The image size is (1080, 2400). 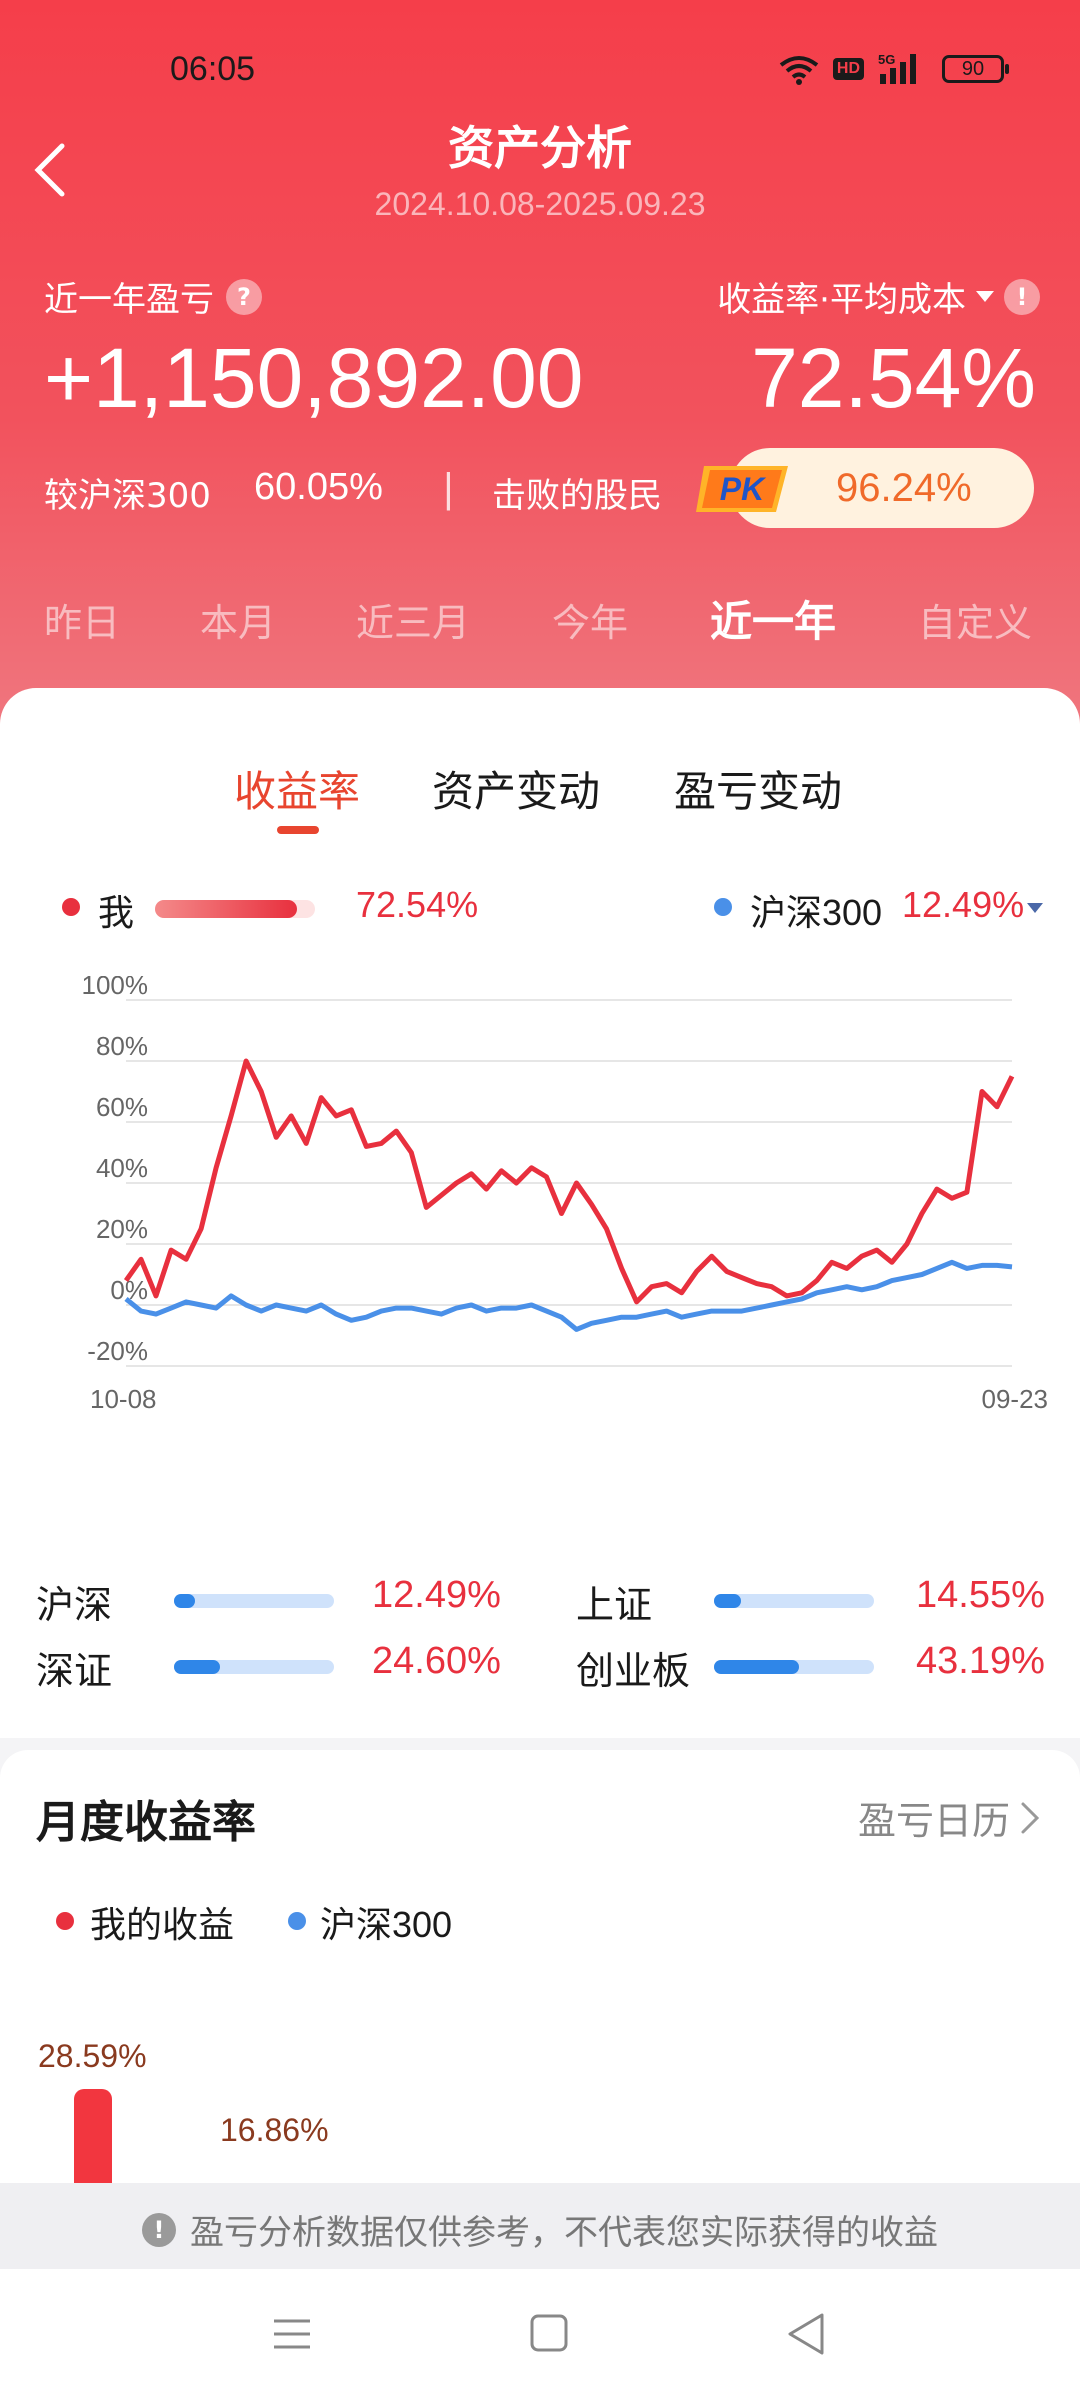 I want to click on compare-label: 较沪深300, so click(x=127, y=496).